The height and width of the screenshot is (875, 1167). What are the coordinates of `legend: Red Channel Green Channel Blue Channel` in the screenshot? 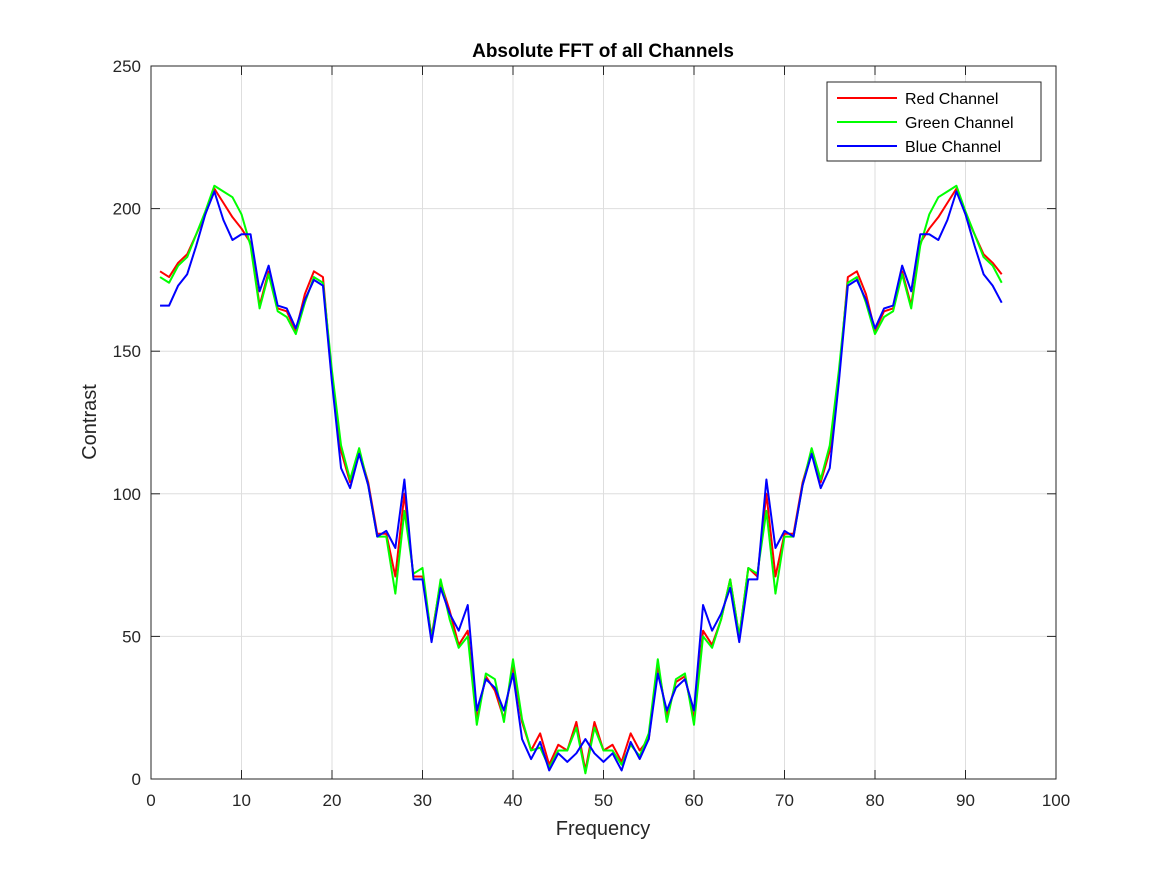 It's located at (934, 121).